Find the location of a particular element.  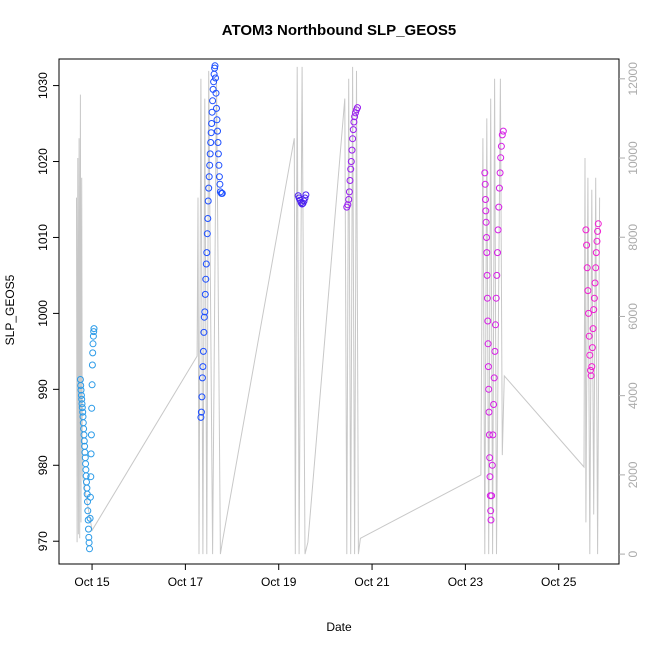

y-axis-right: 0 2000 4000 6000 8000 10000 12000 is located at coordinates (629, 309).